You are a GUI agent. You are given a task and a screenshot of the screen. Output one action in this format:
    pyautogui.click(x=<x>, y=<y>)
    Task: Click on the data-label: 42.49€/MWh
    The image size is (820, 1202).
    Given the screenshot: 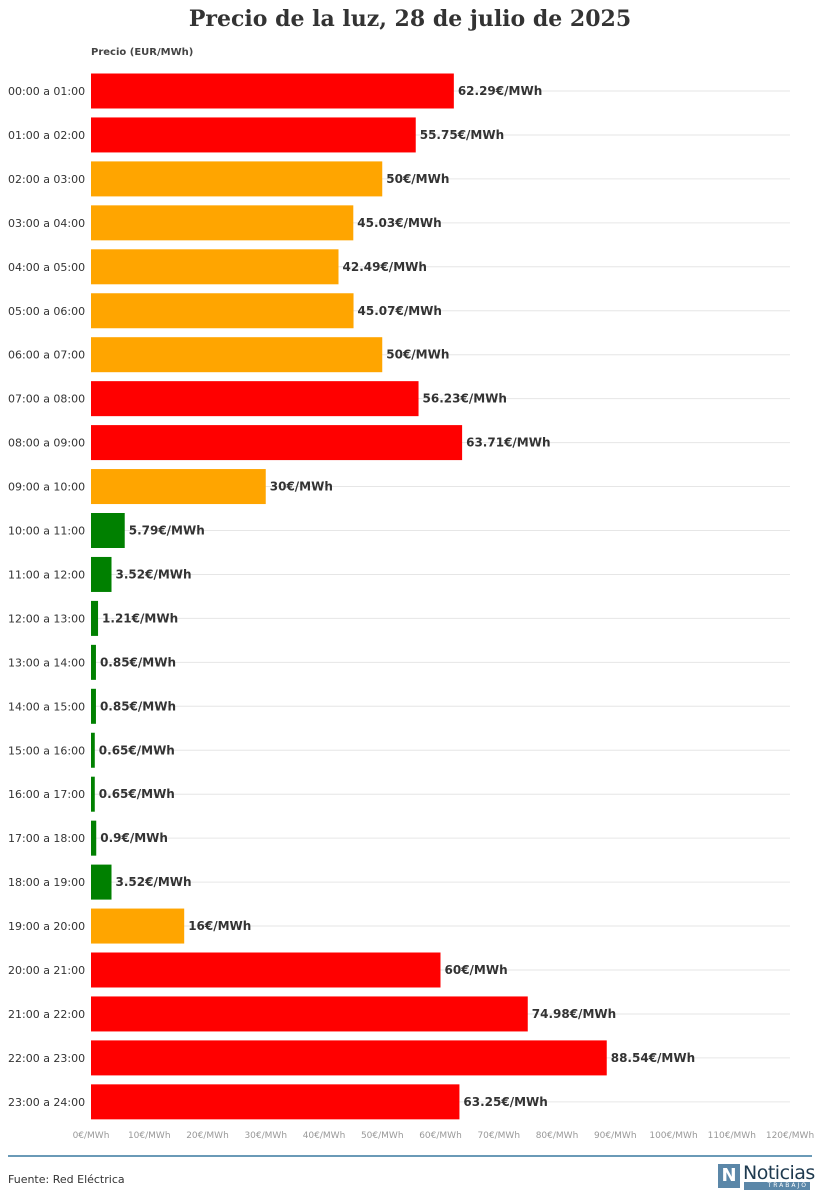 What is the action you would take?
    pyautogui.click(x=385, y=267)
    